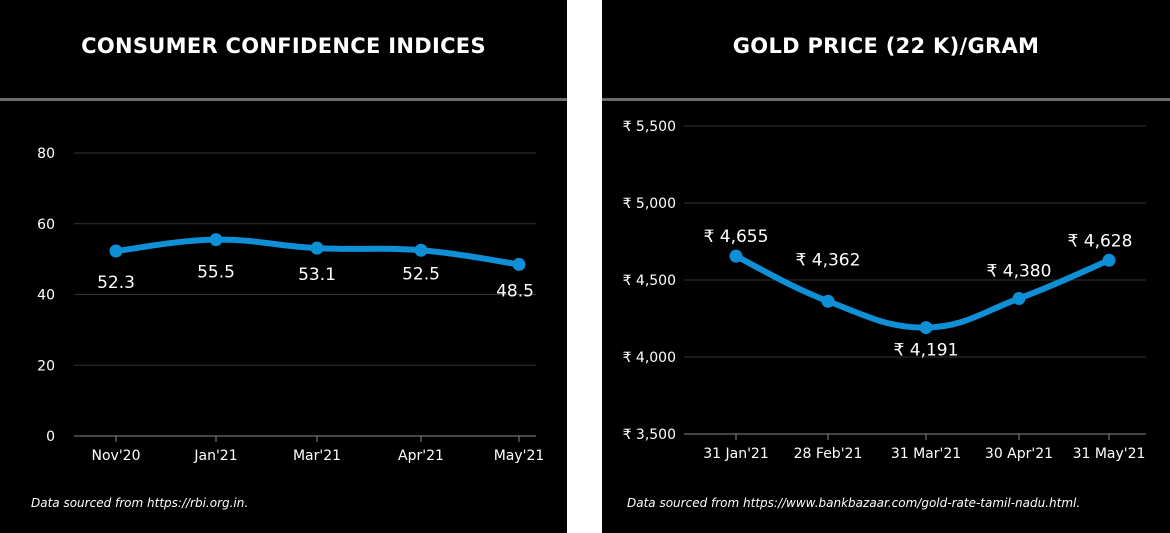  I want to click on gold-y-tick-label: ₹ 5,000, so click(649, 204).